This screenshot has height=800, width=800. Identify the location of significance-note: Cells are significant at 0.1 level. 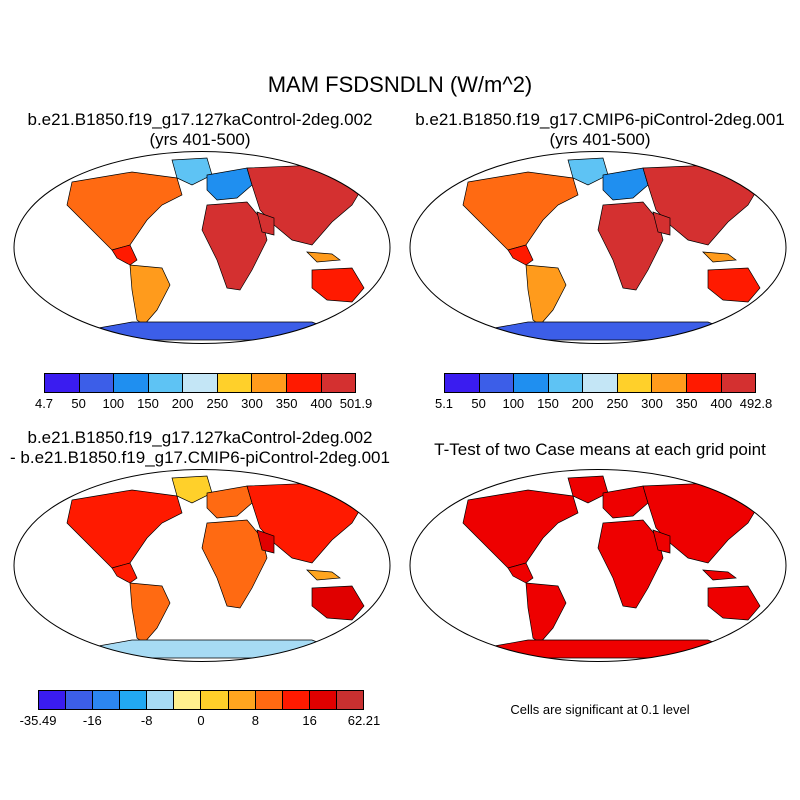
(600, 709).